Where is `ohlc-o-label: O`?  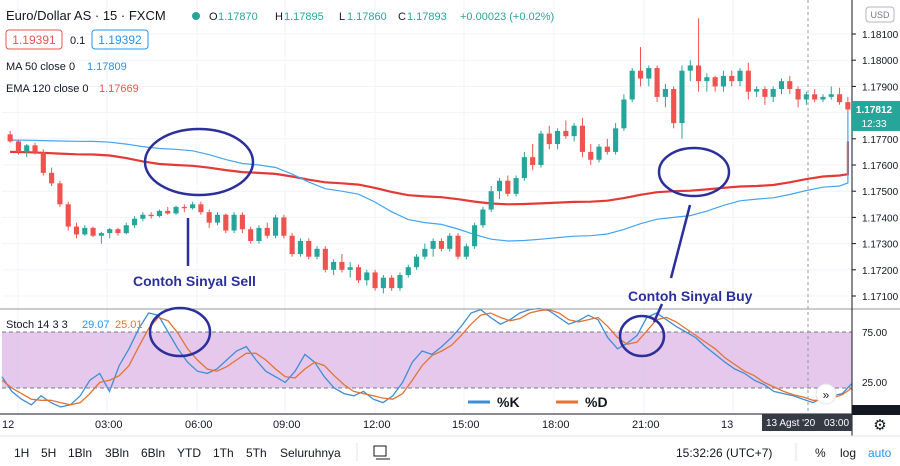
ohlc-o-label: O is located at coordinates (213, 17).